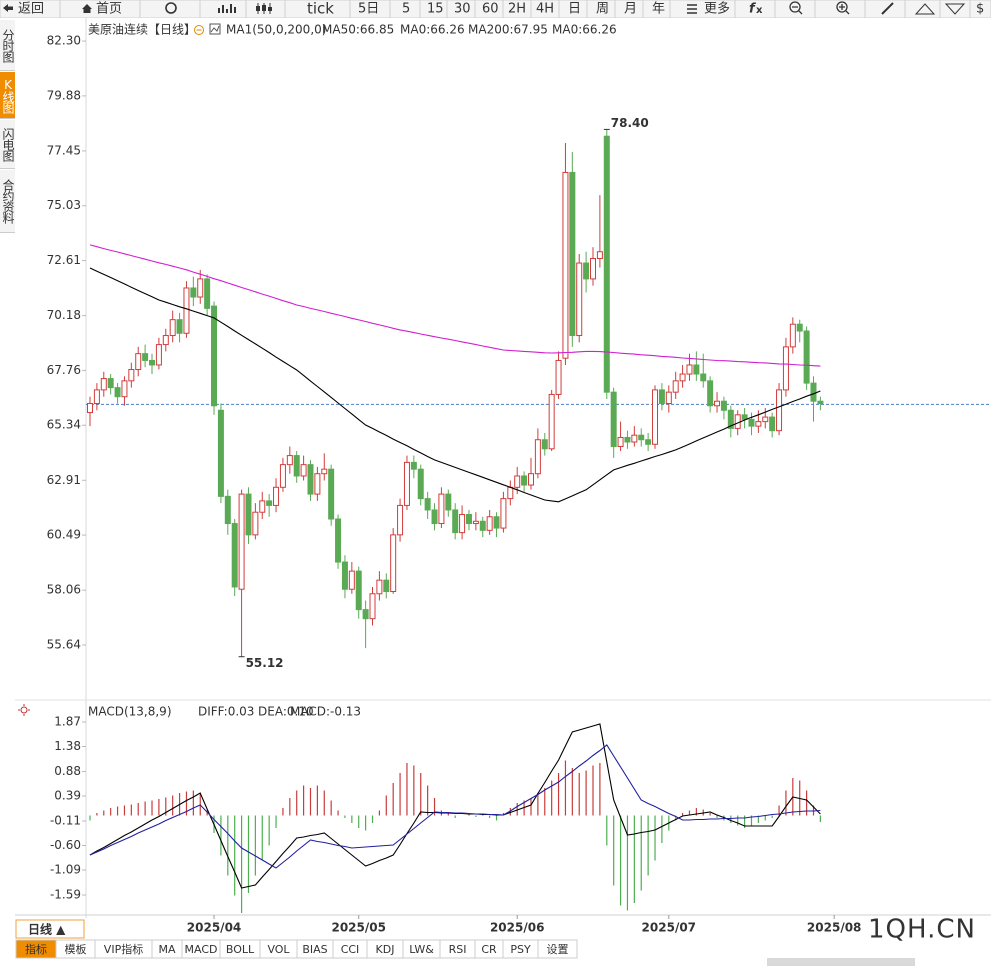  I want to click on toolbar-button: 年, so click(658, 9).